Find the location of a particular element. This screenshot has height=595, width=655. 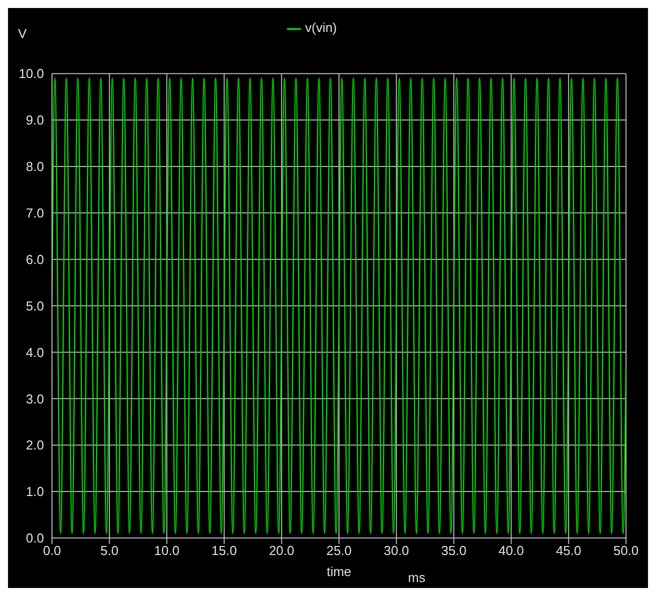

y-tick-label: 6.0 is located at coordinates (35, 259).